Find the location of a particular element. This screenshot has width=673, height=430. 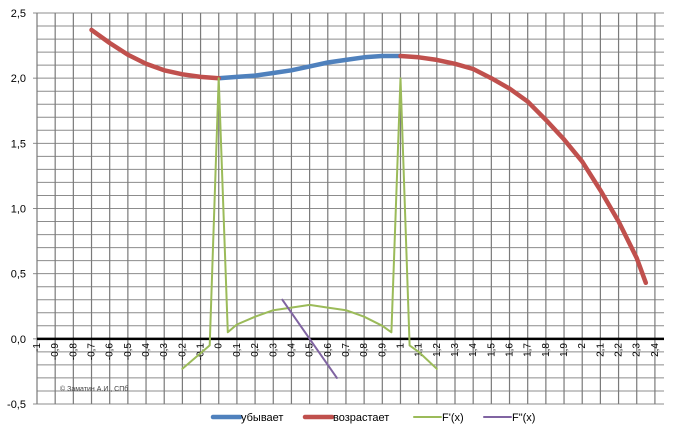

x-tick-label: -0,2 is located at coordinates (182, 352).